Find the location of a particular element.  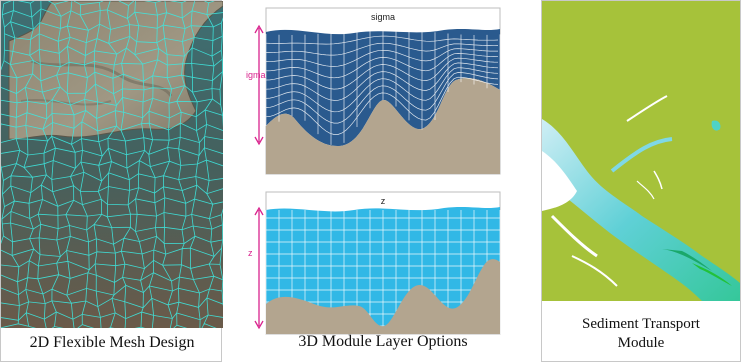

island-shape is located at coordinates (115, 70).